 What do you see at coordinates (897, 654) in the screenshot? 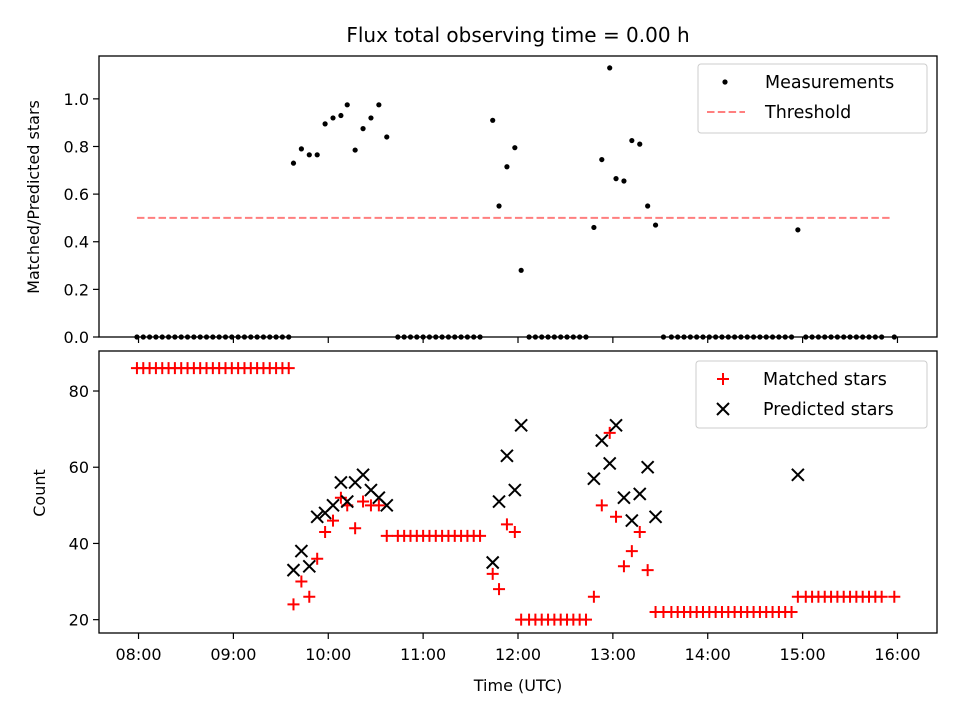
I see `x-tick-label: 16:00` at bounding box center [897, 654].